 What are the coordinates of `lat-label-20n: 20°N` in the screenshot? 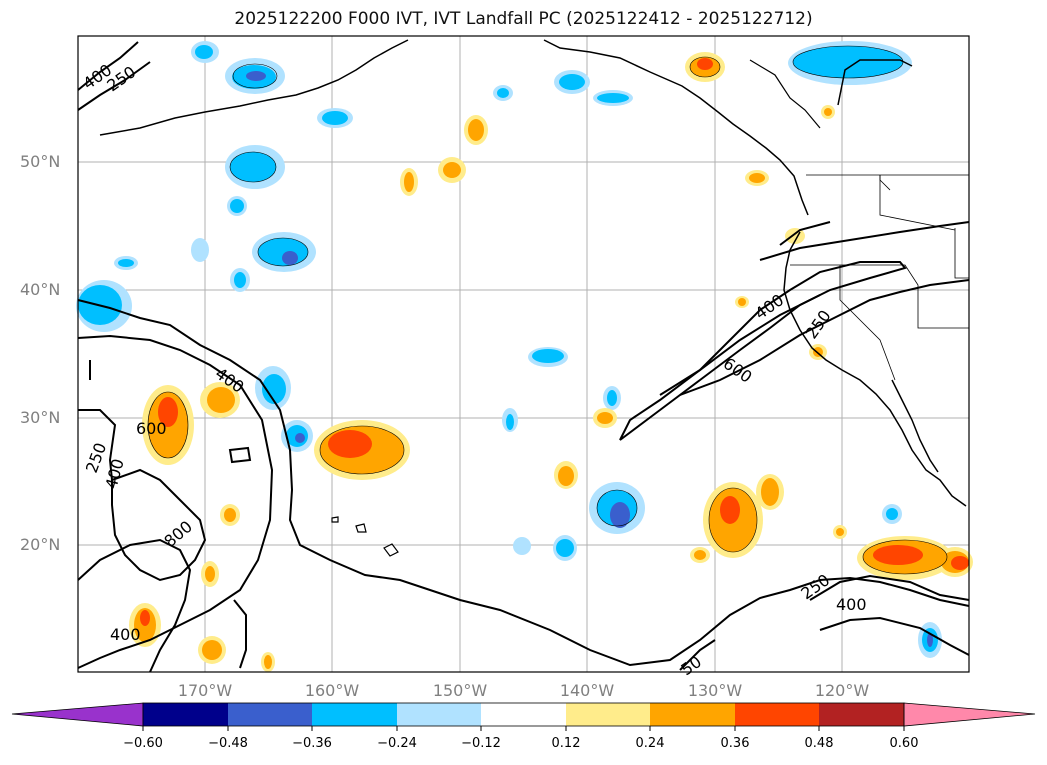 It's located at (40, 544).